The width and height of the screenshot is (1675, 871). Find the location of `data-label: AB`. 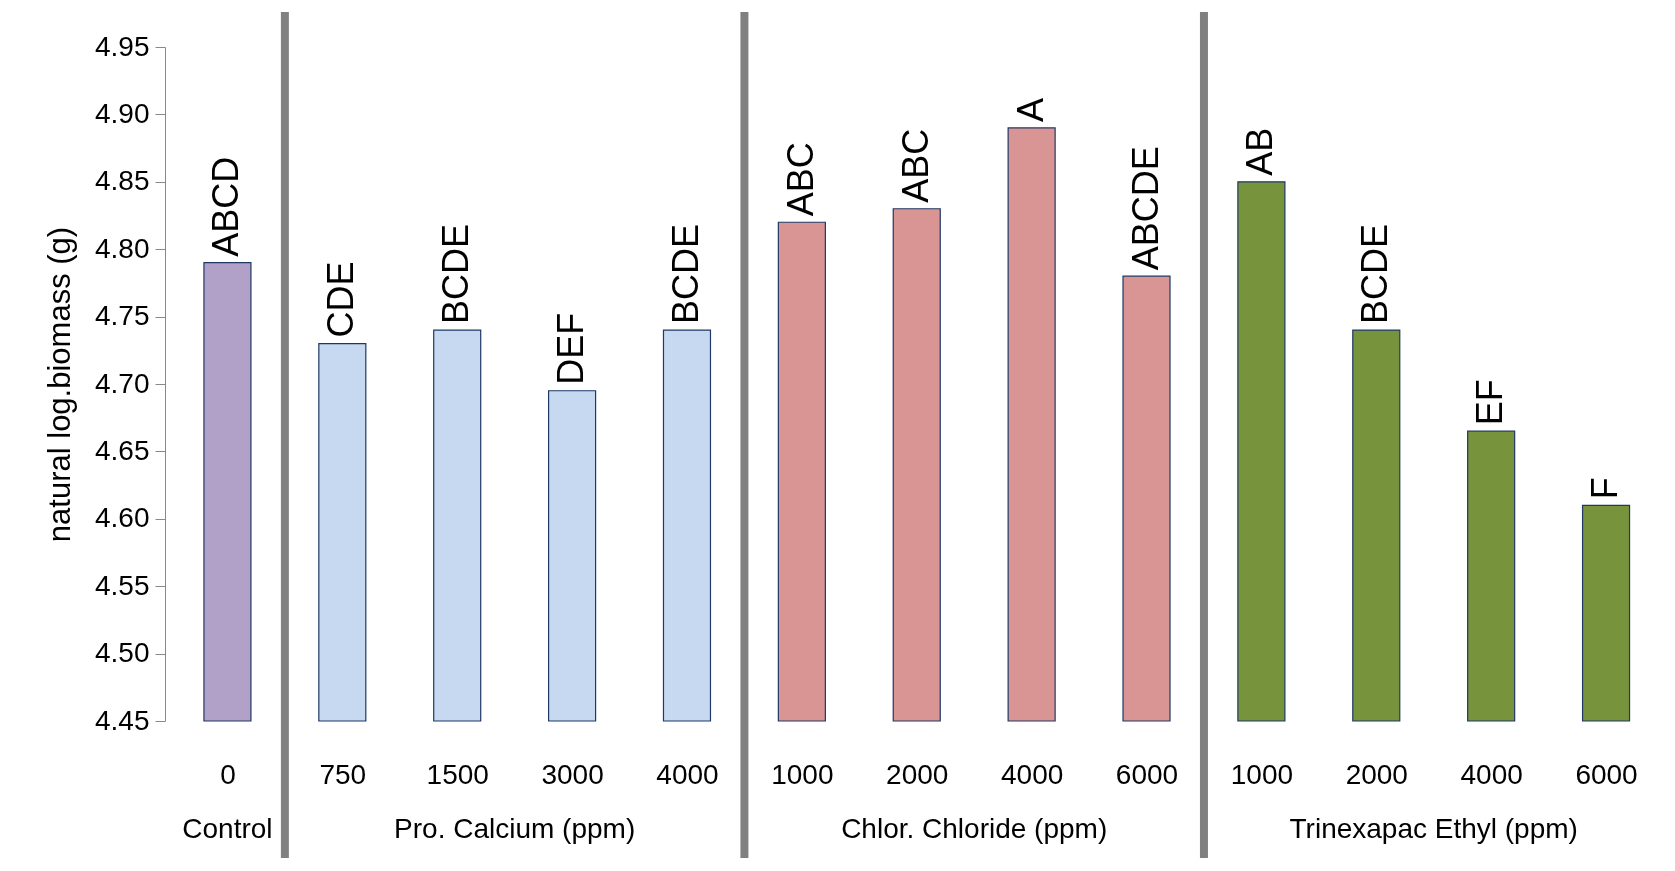

data-label: AB is located at coordinates (1260, 151).